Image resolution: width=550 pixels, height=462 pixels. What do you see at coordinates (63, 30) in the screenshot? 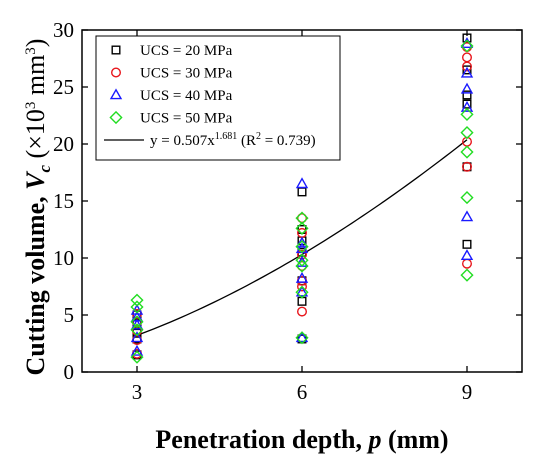
I see `y-tick-label: 30` at bounding box center [63, 30].